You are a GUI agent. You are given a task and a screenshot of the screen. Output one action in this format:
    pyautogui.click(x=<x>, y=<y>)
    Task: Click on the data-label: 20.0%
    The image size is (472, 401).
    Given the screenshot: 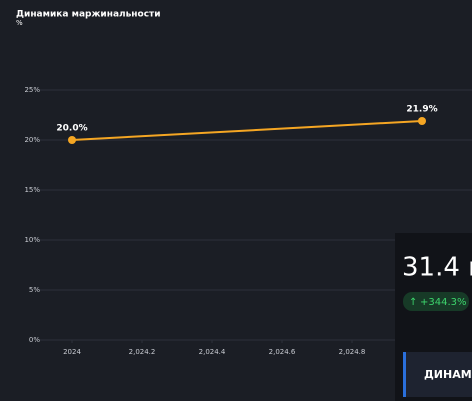 What is the action you would take?
    pyautogui.click(x=71, y=129)
    